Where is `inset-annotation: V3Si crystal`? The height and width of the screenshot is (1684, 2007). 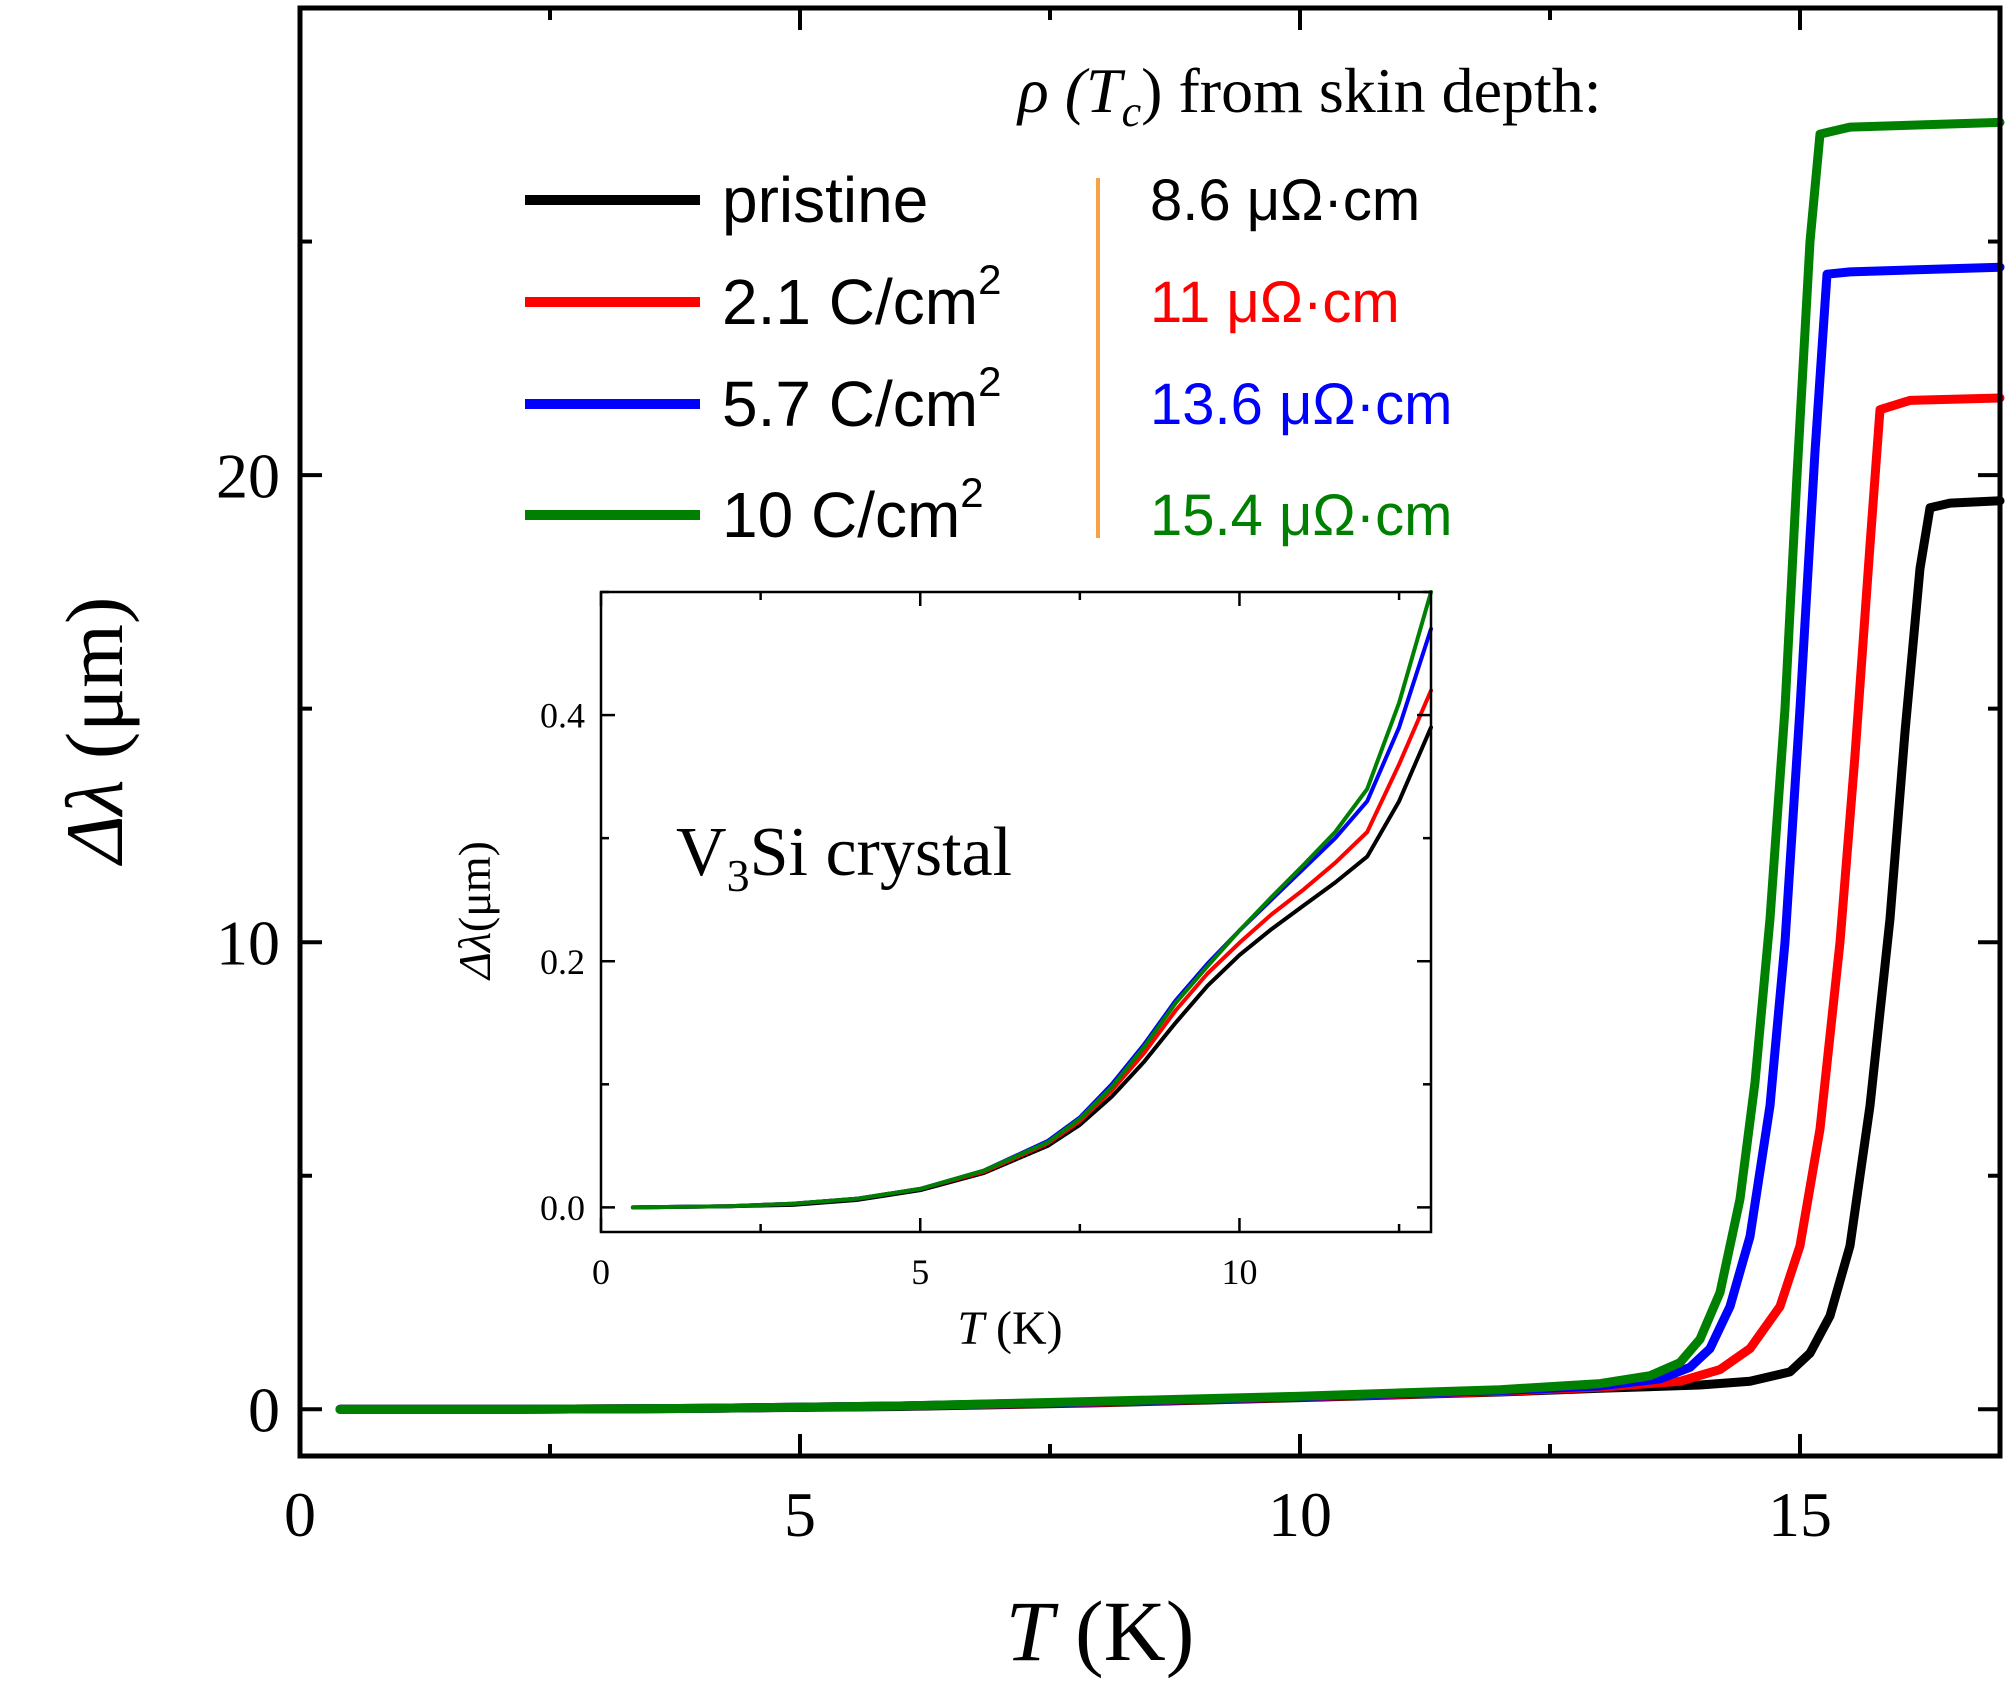
inset-annotation: V3Si crystal is located at coordinates (844, 857).